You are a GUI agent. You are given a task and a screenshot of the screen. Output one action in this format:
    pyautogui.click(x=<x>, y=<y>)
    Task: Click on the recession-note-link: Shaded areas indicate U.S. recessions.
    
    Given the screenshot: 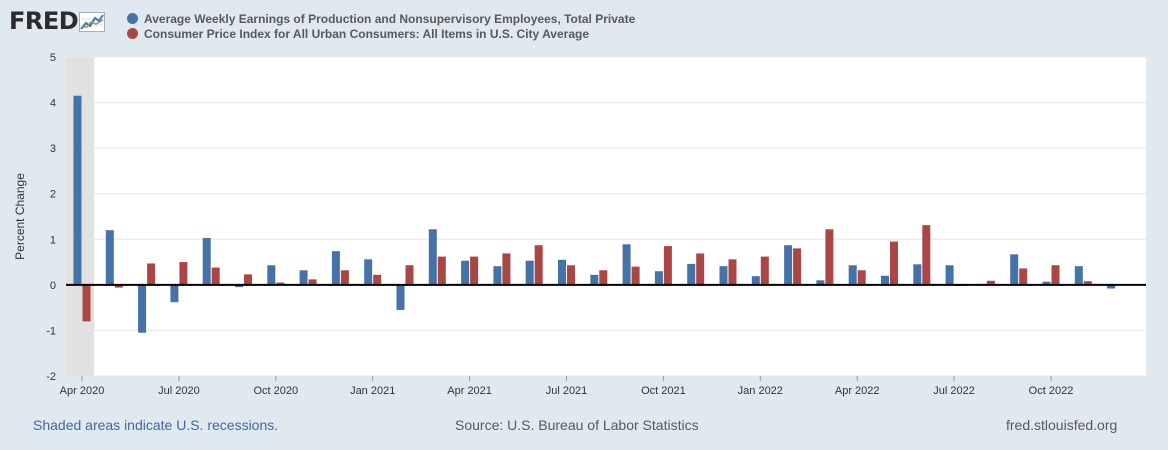 What is the action you would take?
    pyautogui.click(x=156, y=425)
    